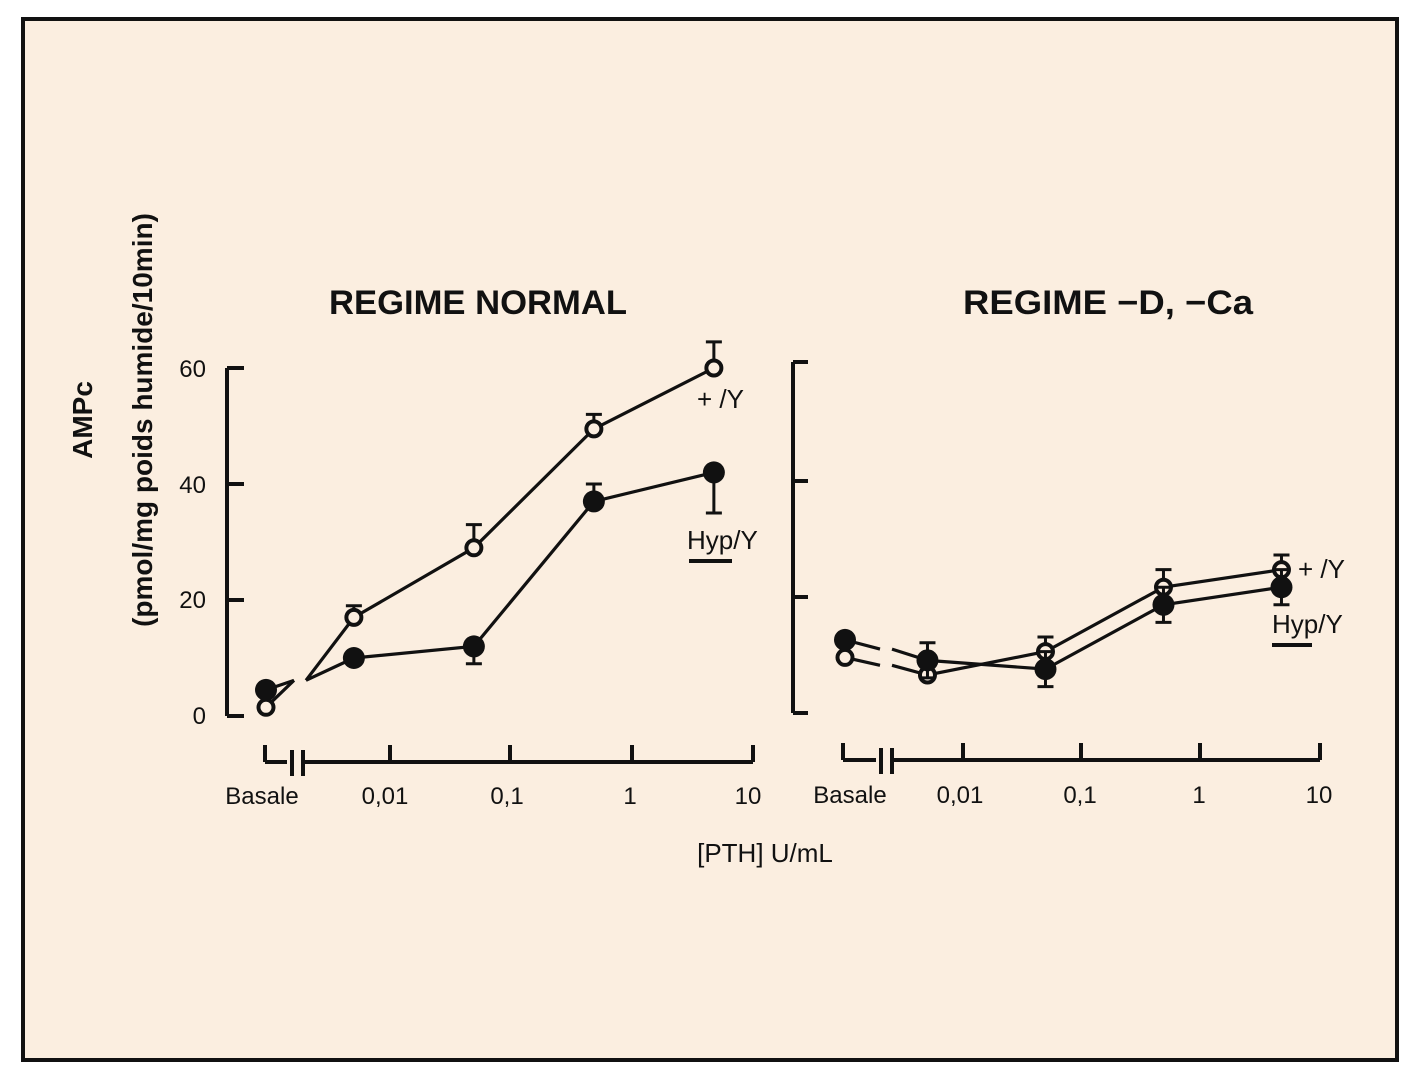  I want to click on x-tick-label-left: 1, so click(629, 796).